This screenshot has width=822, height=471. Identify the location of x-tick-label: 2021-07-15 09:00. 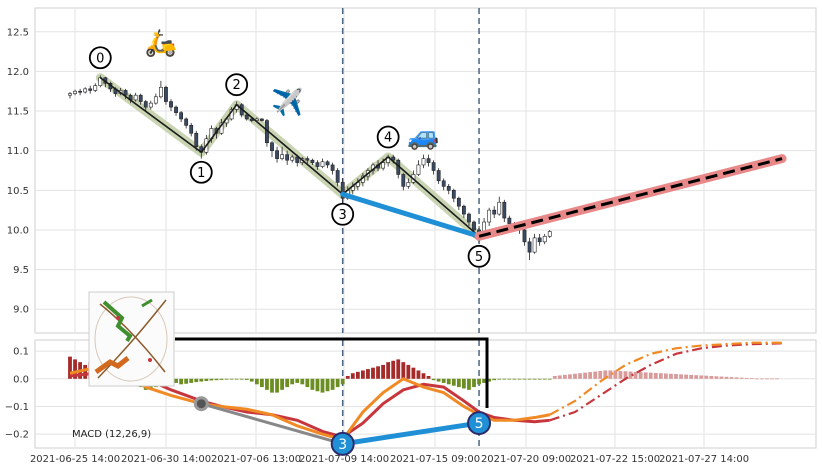
(435, 459).